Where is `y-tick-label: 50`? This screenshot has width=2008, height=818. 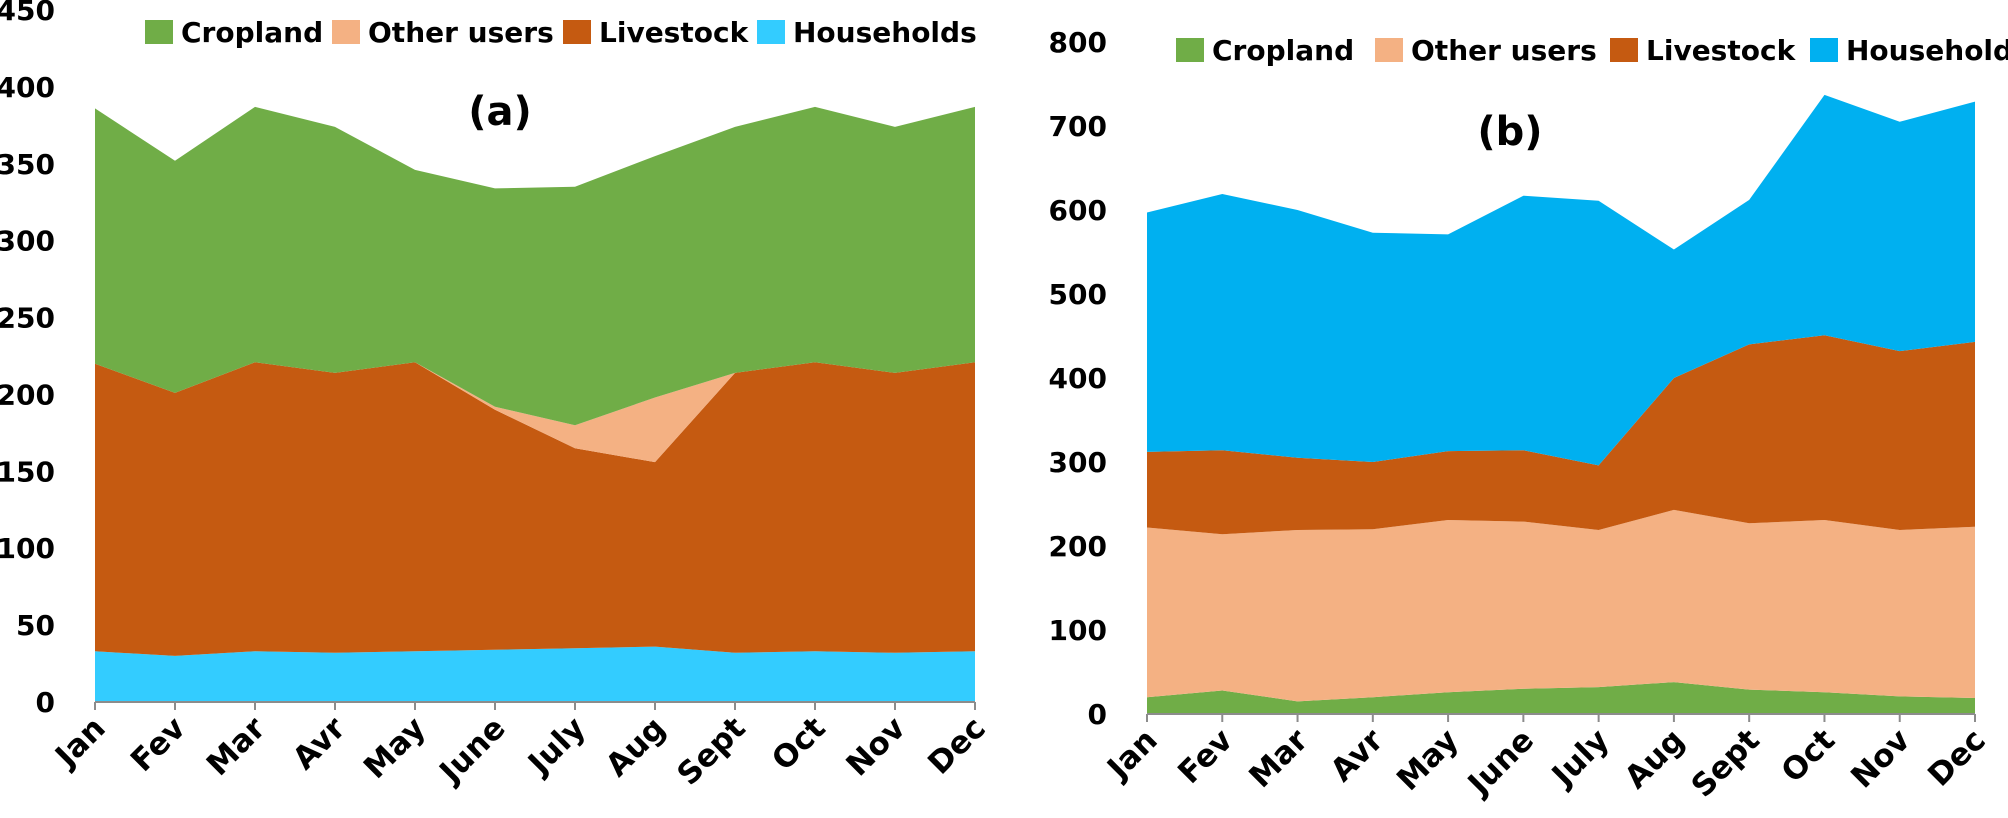 y-tick-label: 50 is located at coordinates (35, 625).